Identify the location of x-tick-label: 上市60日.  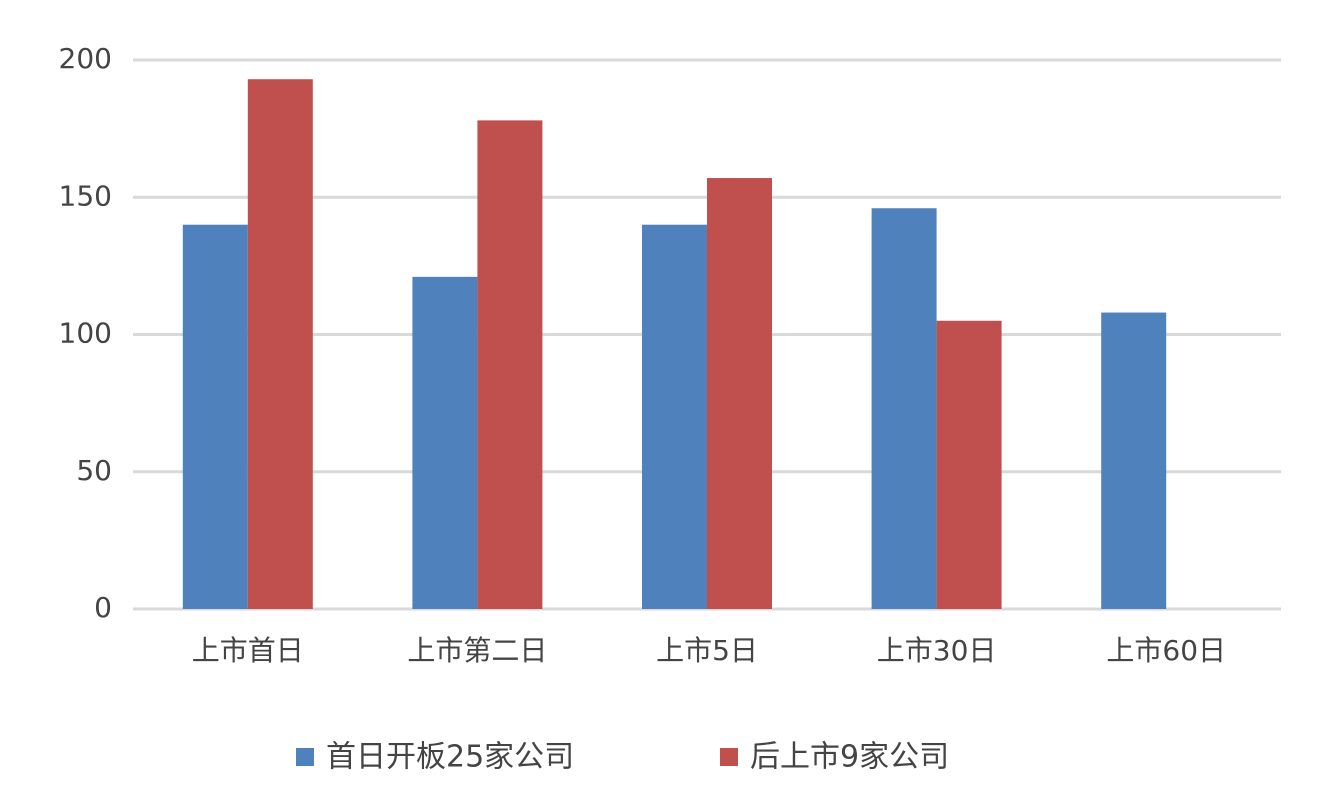
(1166, 650).